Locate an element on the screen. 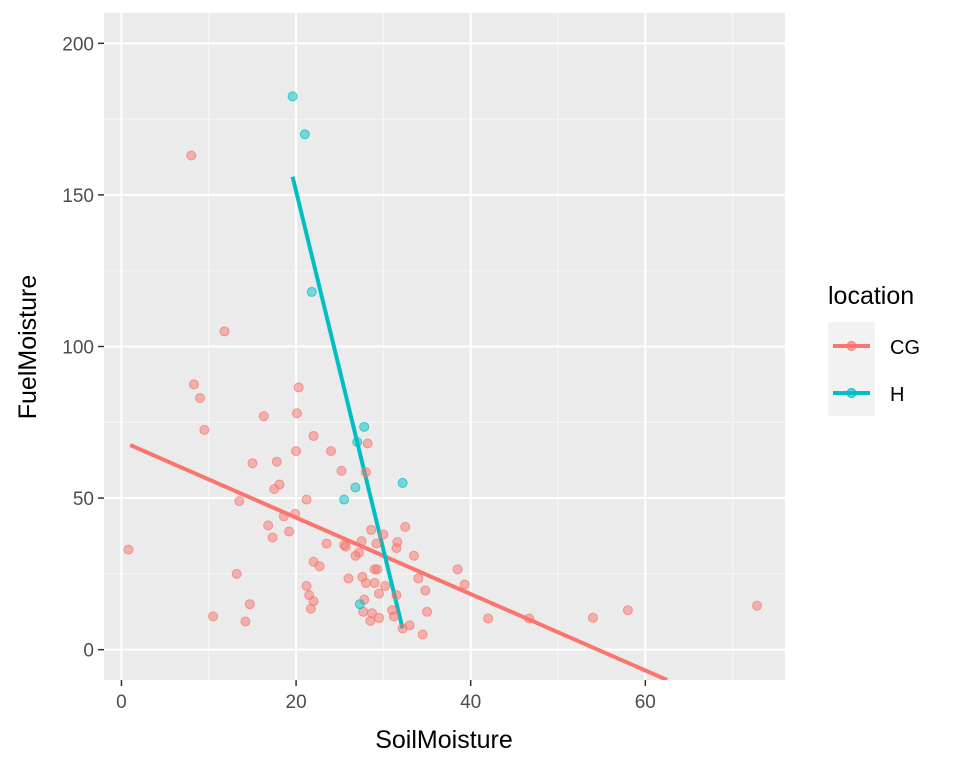 The image size is (960, 768). legend-key-point-cg is located at coordinates (851, 346).